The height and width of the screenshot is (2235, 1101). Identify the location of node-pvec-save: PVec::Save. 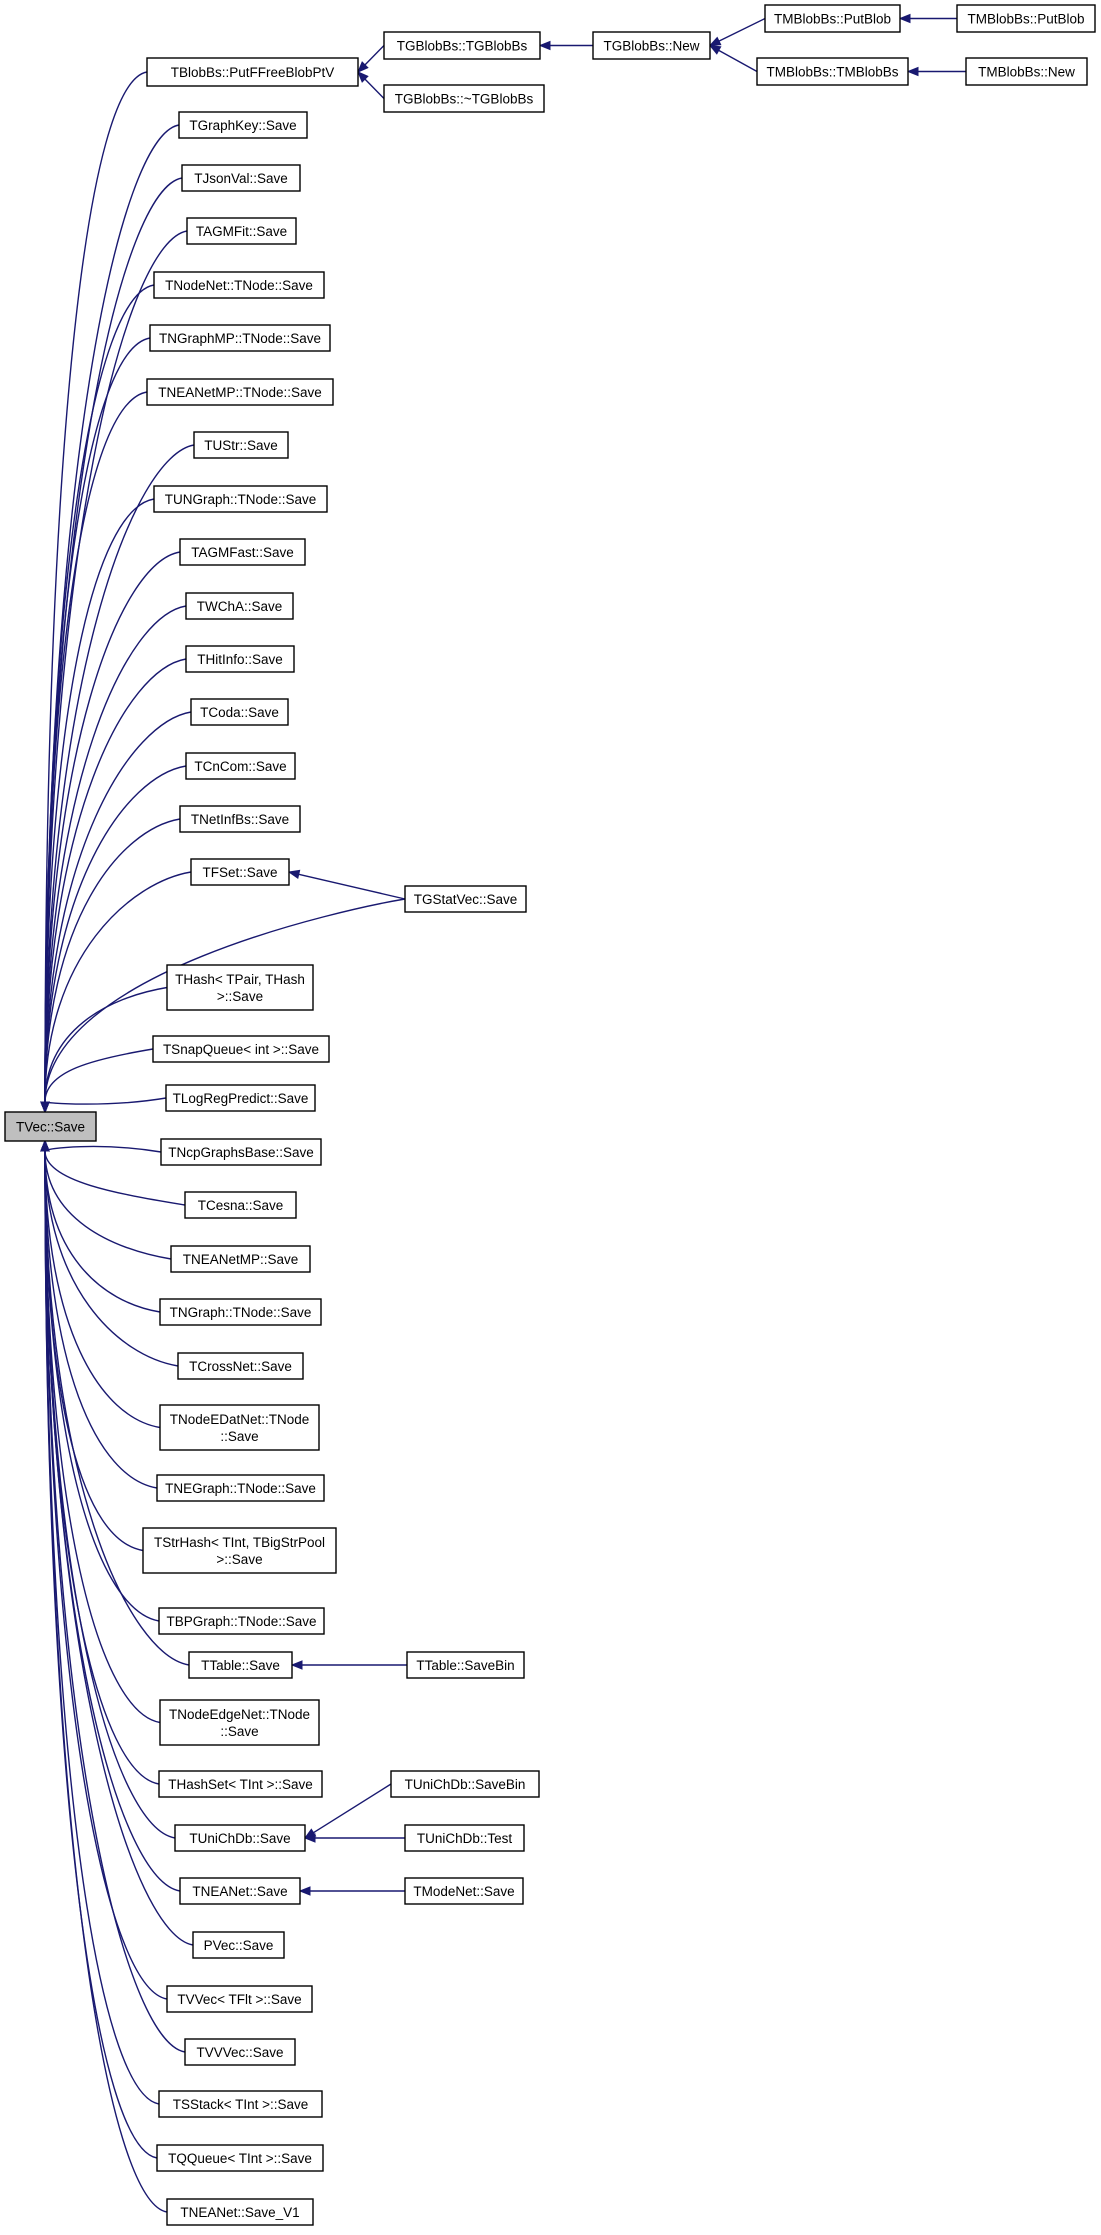
(238, 1945).